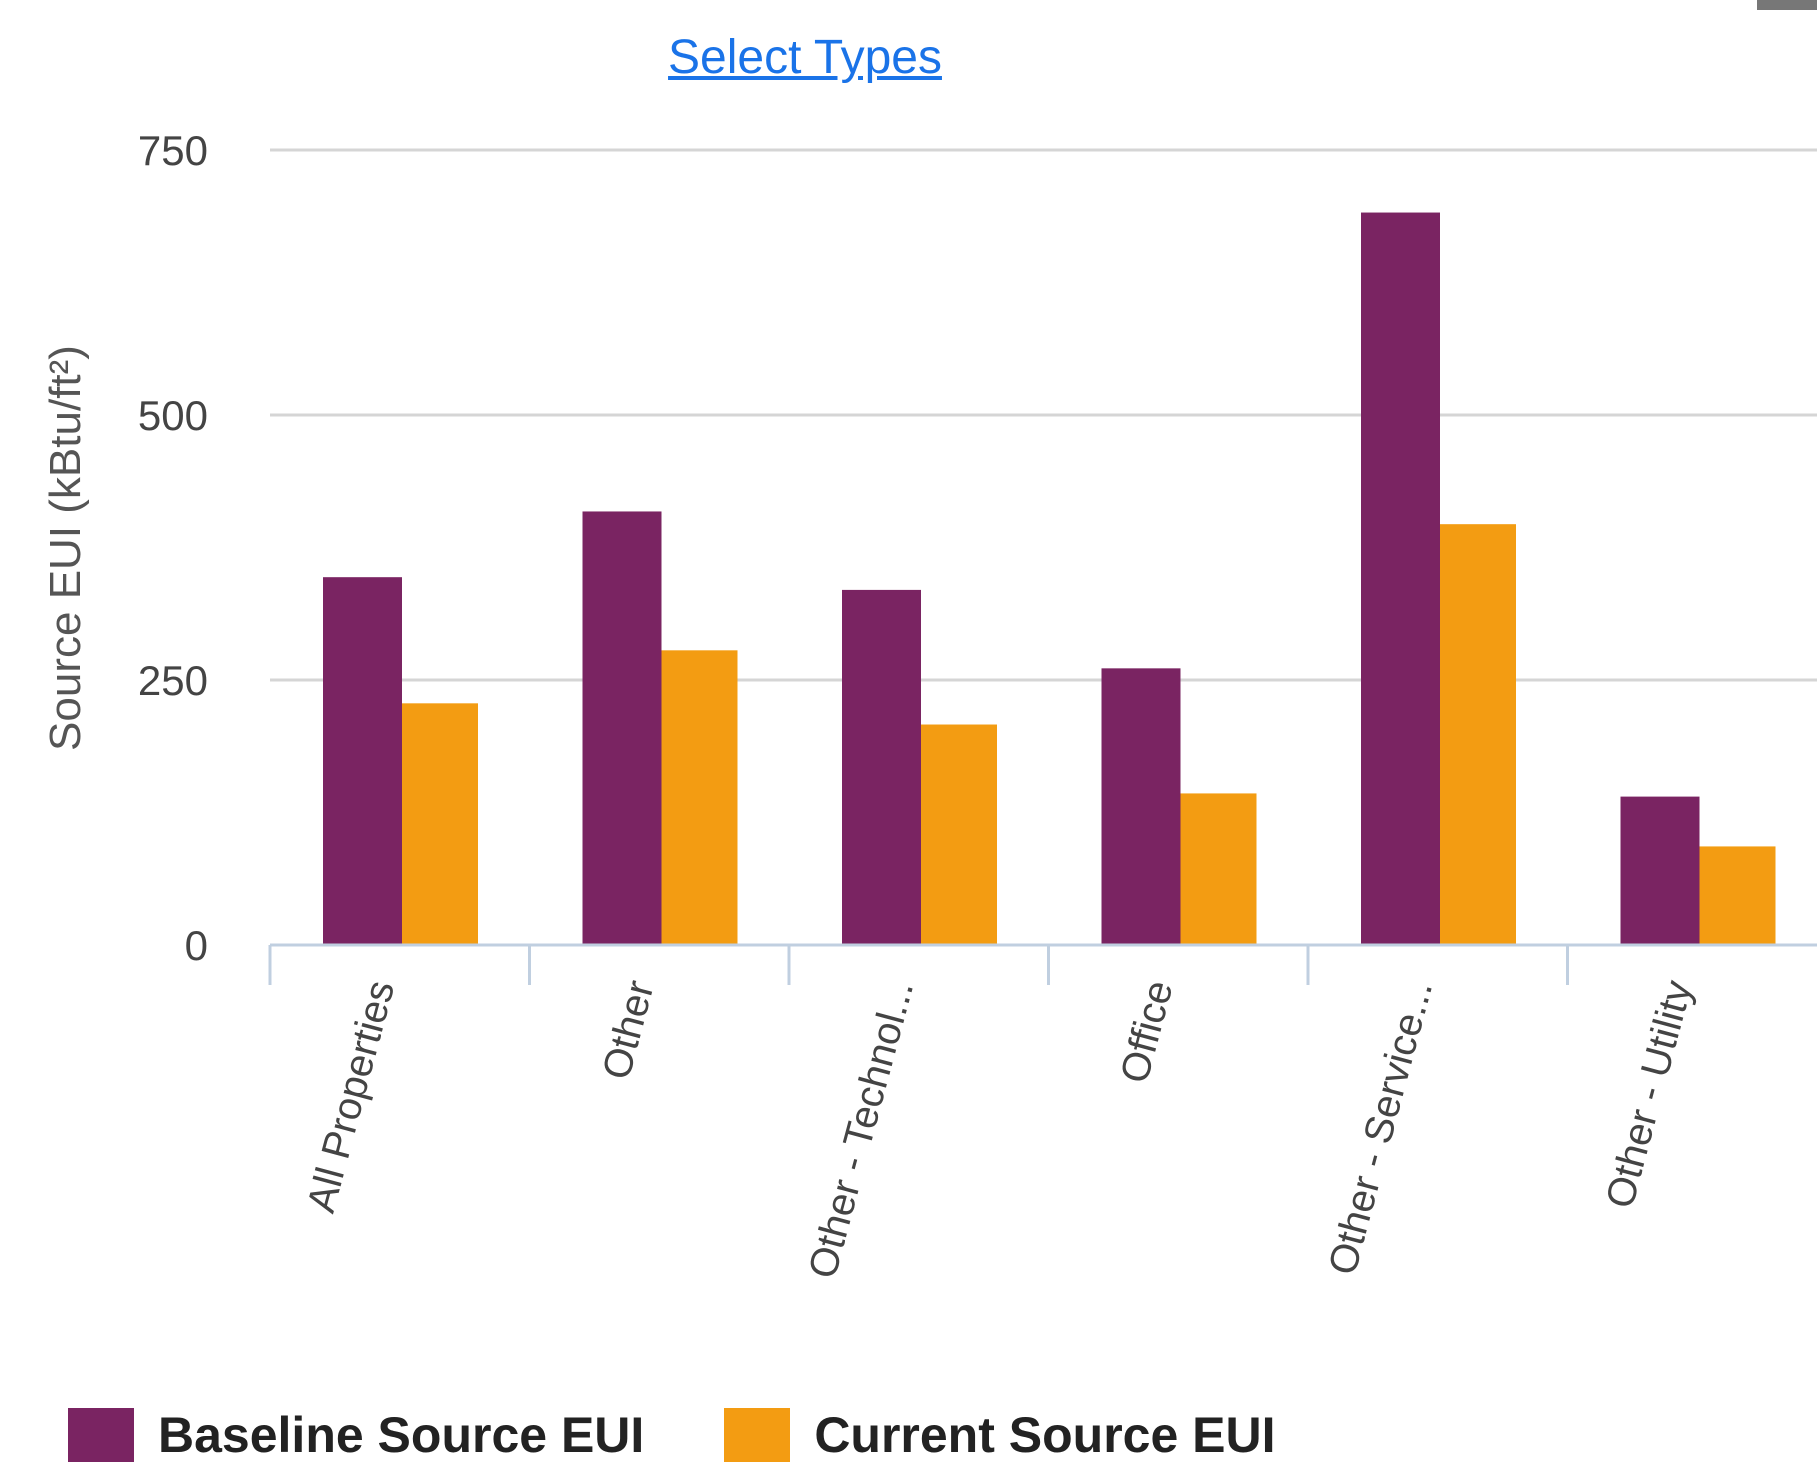 Image resolution: width=1817 pixels, height=1472 pixels. I want to click on legend-label-baseline: Baseline Source EUI, so click(401, 1435).